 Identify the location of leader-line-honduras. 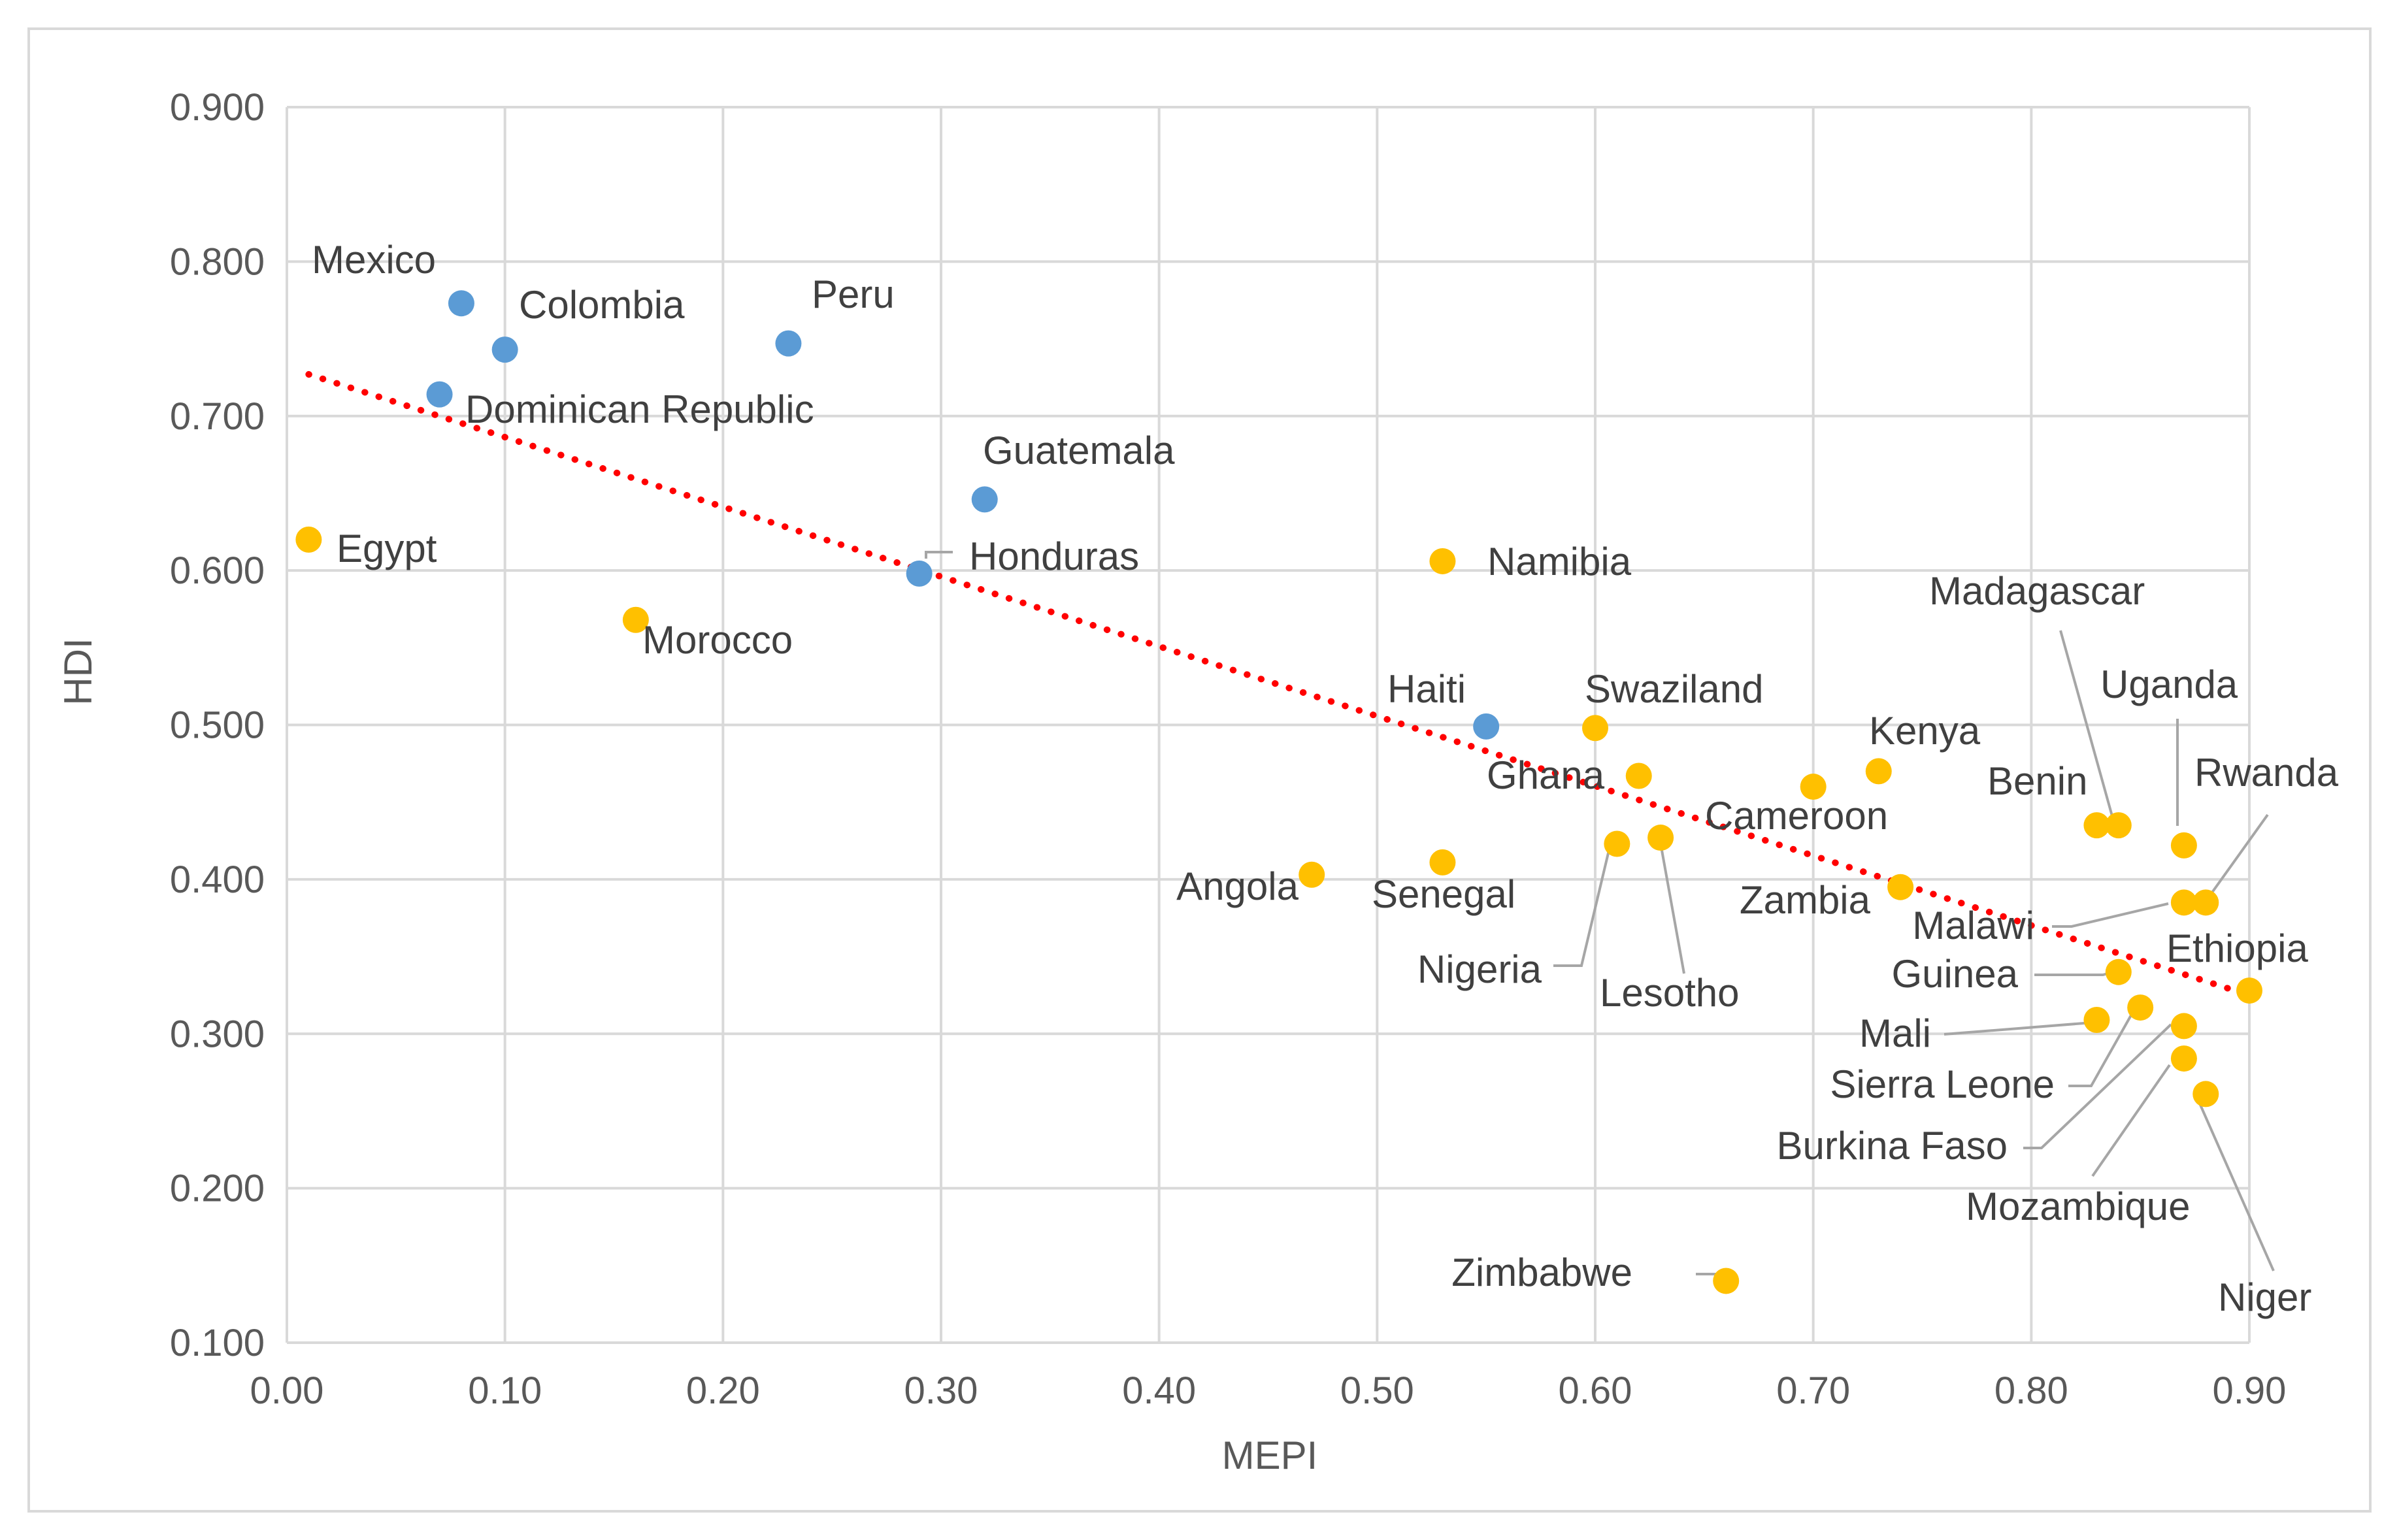
(939, 555).